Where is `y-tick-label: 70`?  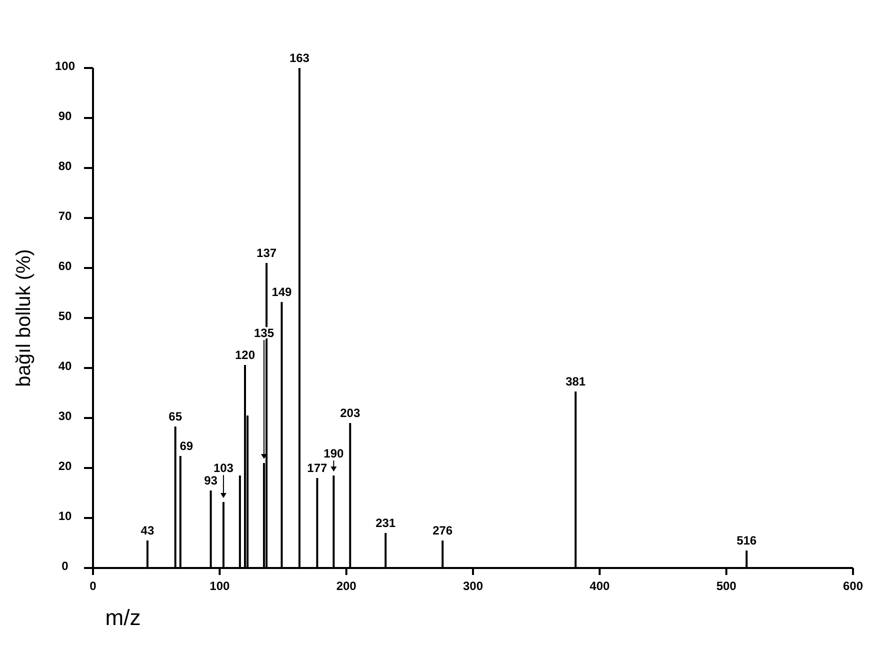 y-tick-label: 70 is located at coordinates (65, 216).